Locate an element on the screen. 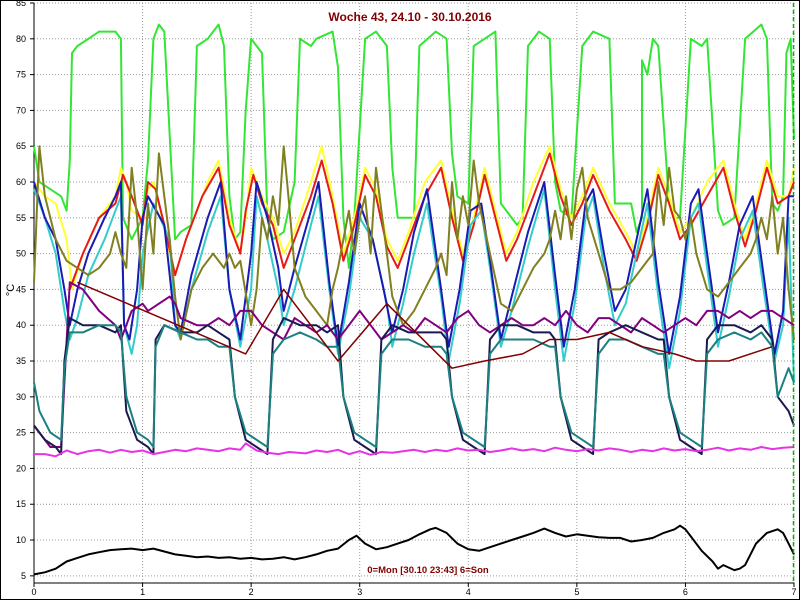 This screenshot has height=600, width=800. chart-title: Woche 43, 24.10 - 30.10.2016 is located at coordinates (410, 17).